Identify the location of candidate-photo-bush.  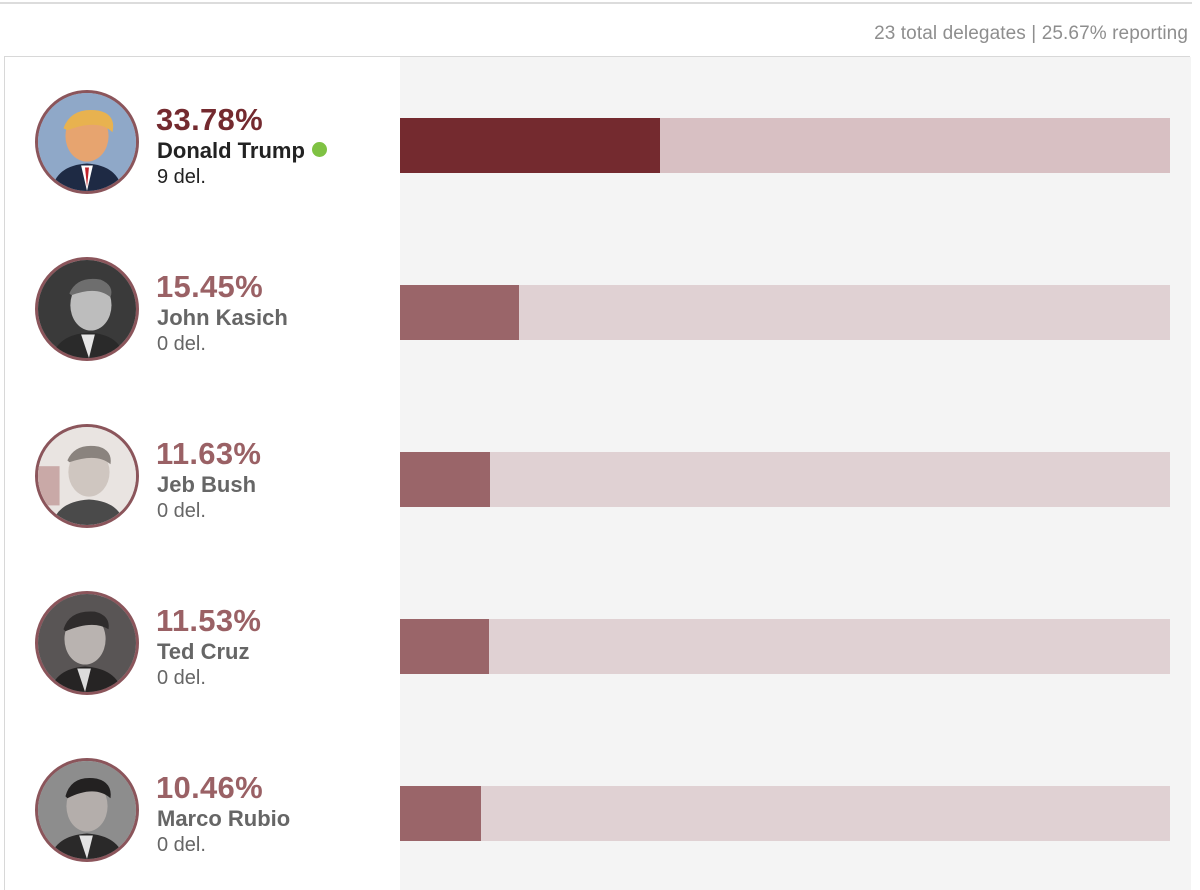
(87, 476).